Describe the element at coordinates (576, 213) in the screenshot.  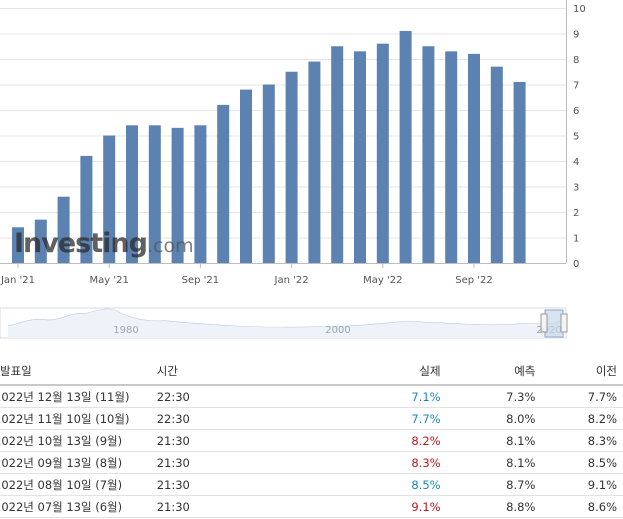
I see `y-tick-label: 2` at that location.